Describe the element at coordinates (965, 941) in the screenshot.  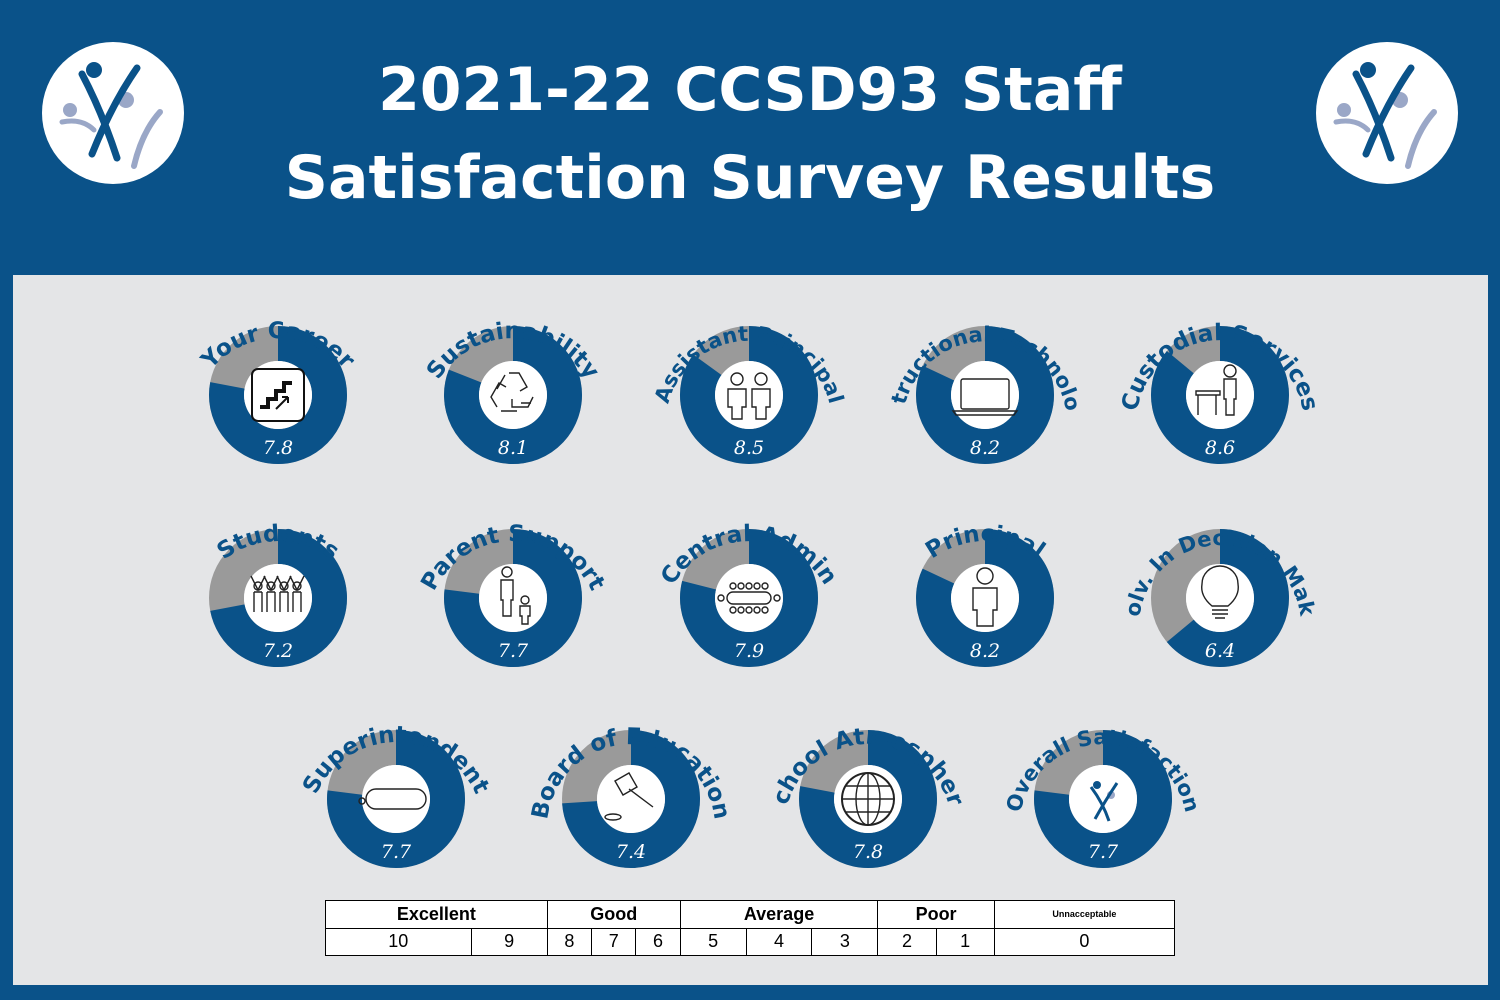
I see `scale-value: 1` at that location.